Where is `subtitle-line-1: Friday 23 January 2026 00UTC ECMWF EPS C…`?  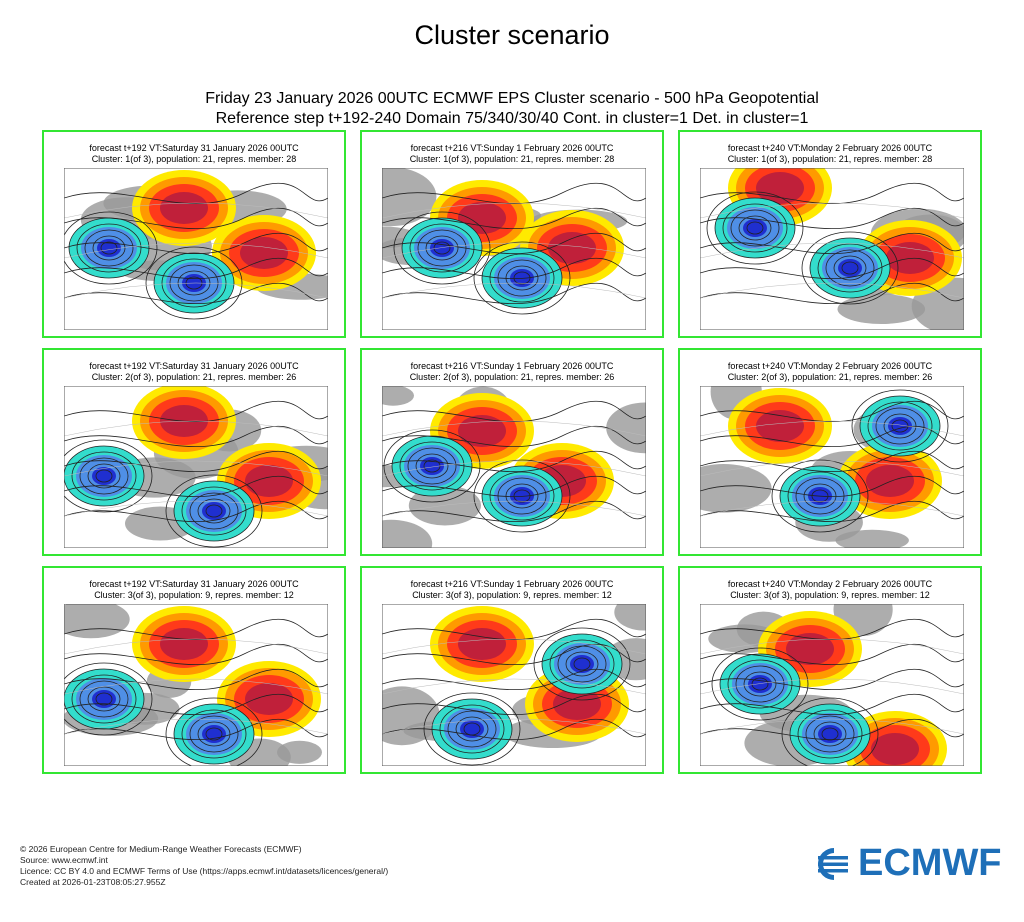
subtitle-line-1: Friday 23 January 2026 00UTC ECMWF EPS C… is located at coordinates (512, 98).